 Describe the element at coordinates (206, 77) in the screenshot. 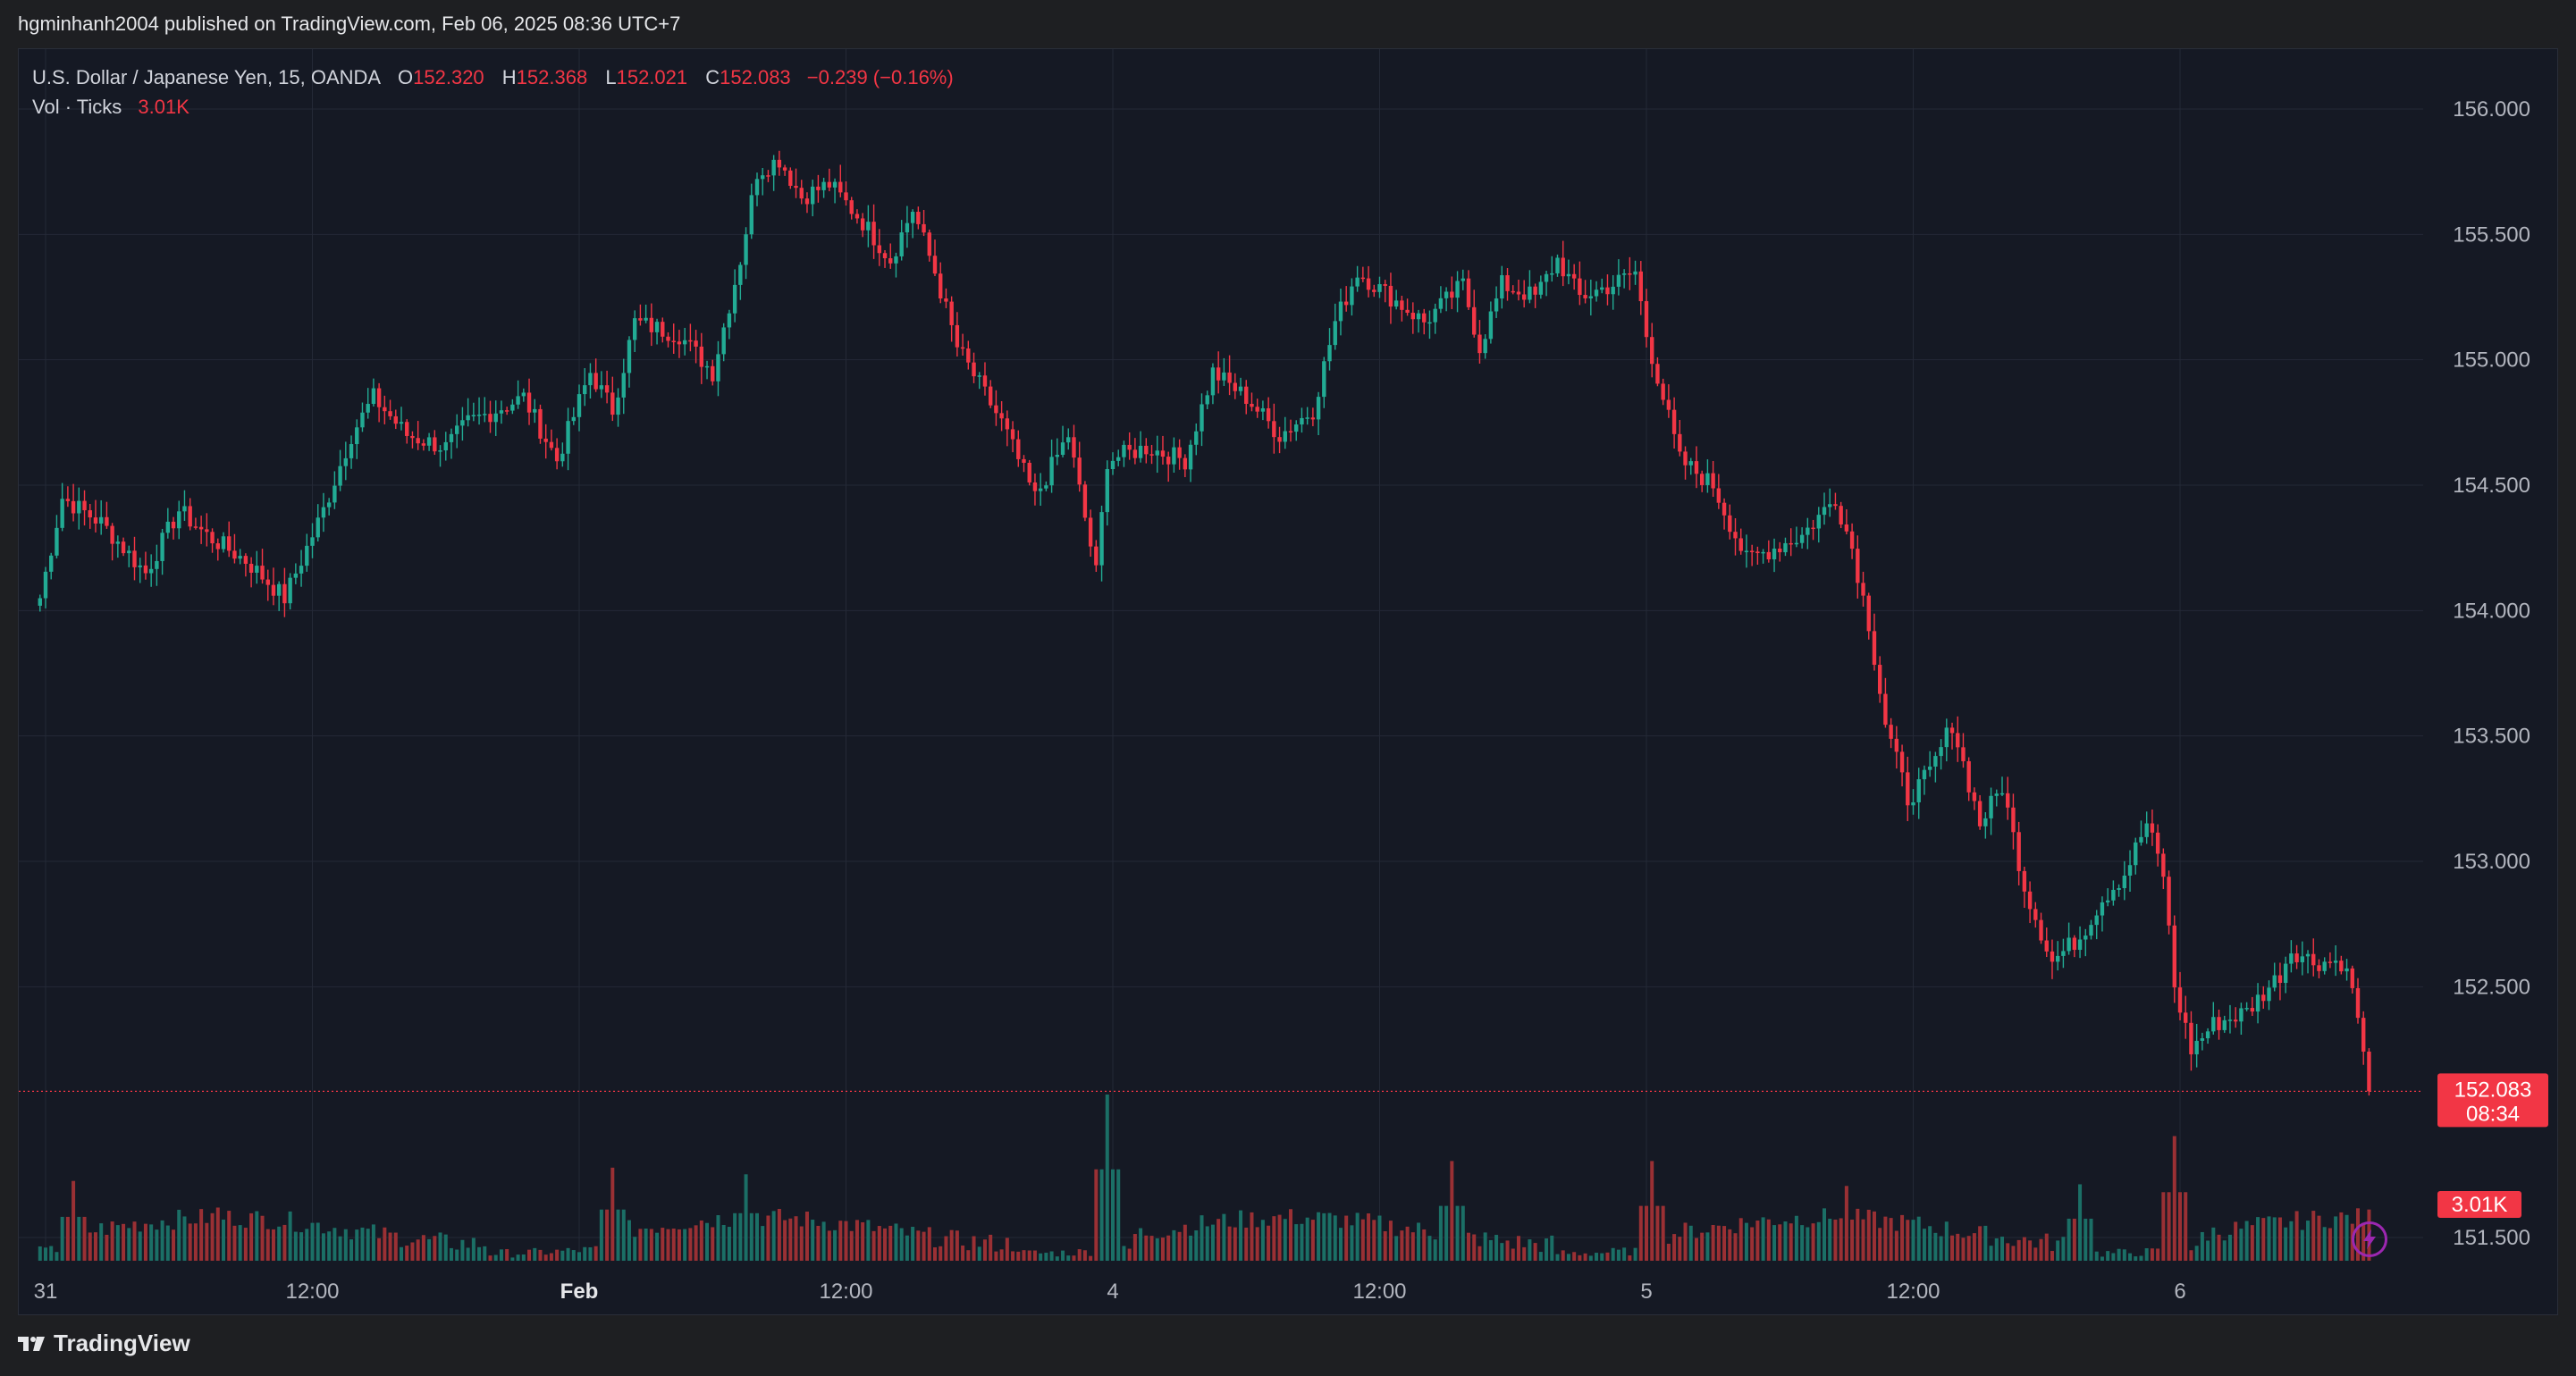

I see `symbol-name: U.S. Dollar / Japanese Yen, 15, OANDA` at that location.